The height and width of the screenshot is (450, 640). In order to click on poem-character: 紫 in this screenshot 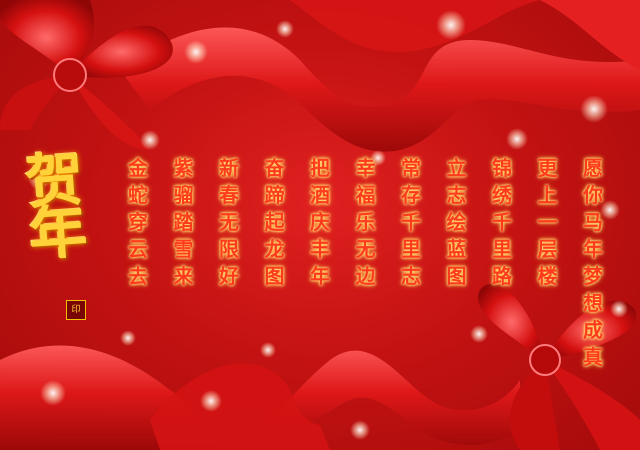, I will do `click(183, 168)`.